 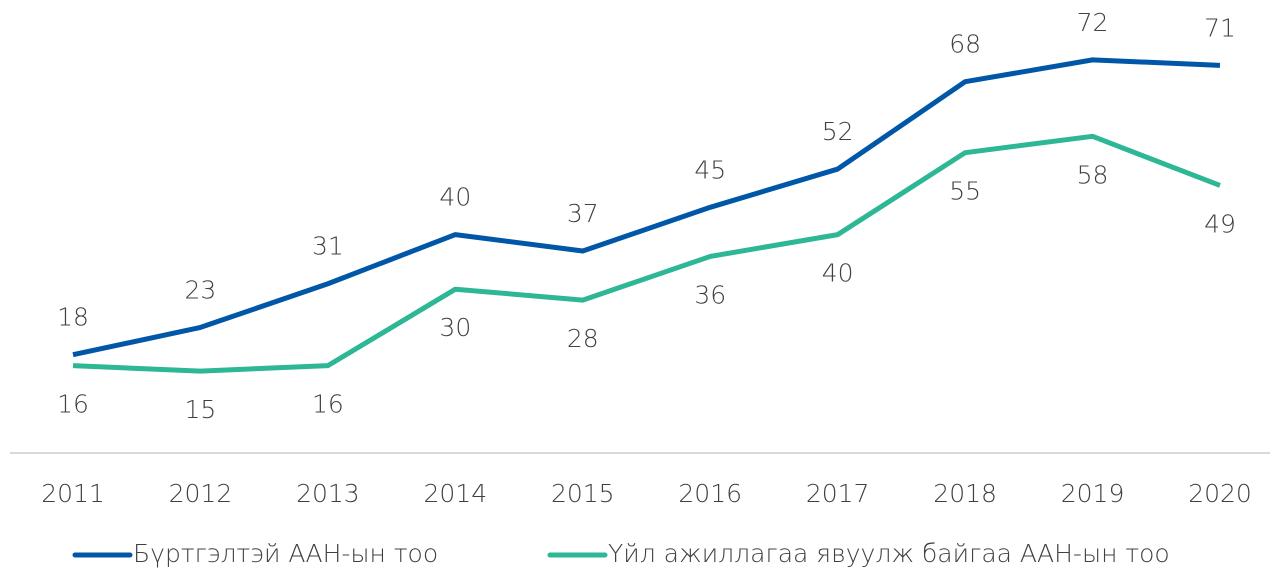 What do you see at coordinates (1220, 223) in the screenshot?
I see `data-label: 49` at bounding box center [1220, 223].